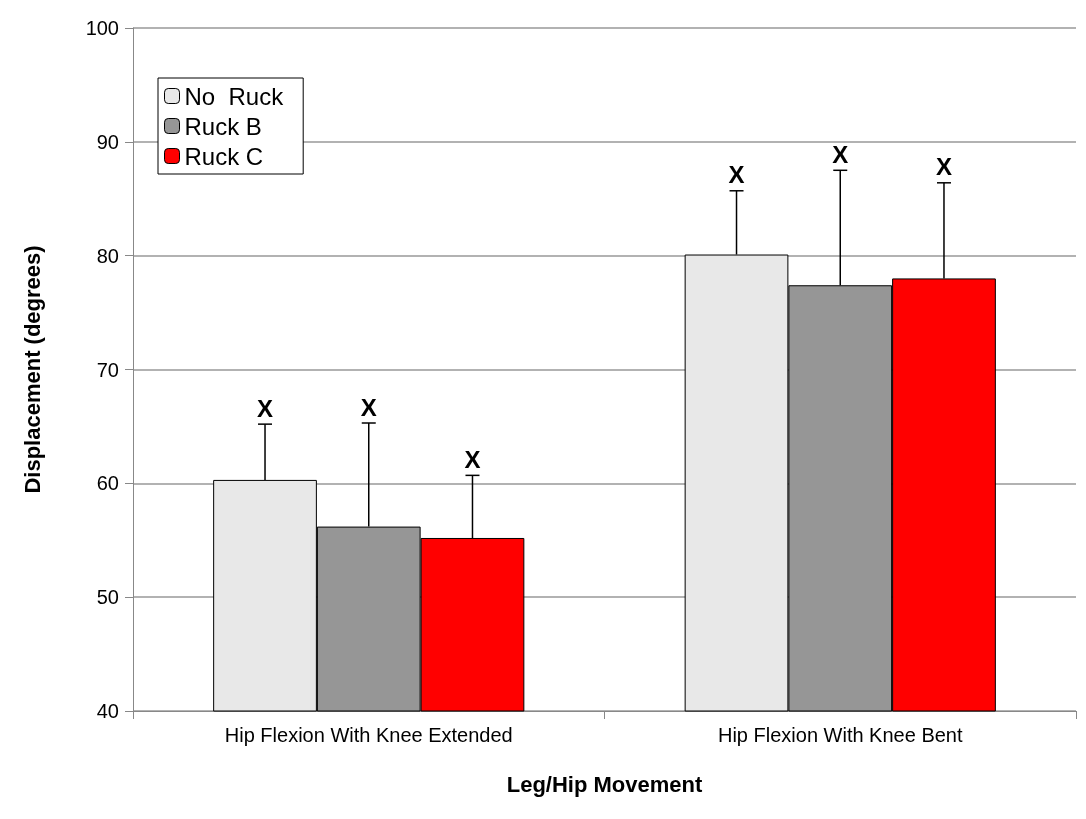 The height and width of the screenshot is (819, 1086). Describe the element at coordinates (604, 784) in the screenshot. I see `x-axis-title: Leg/Hip Movement` at that location.